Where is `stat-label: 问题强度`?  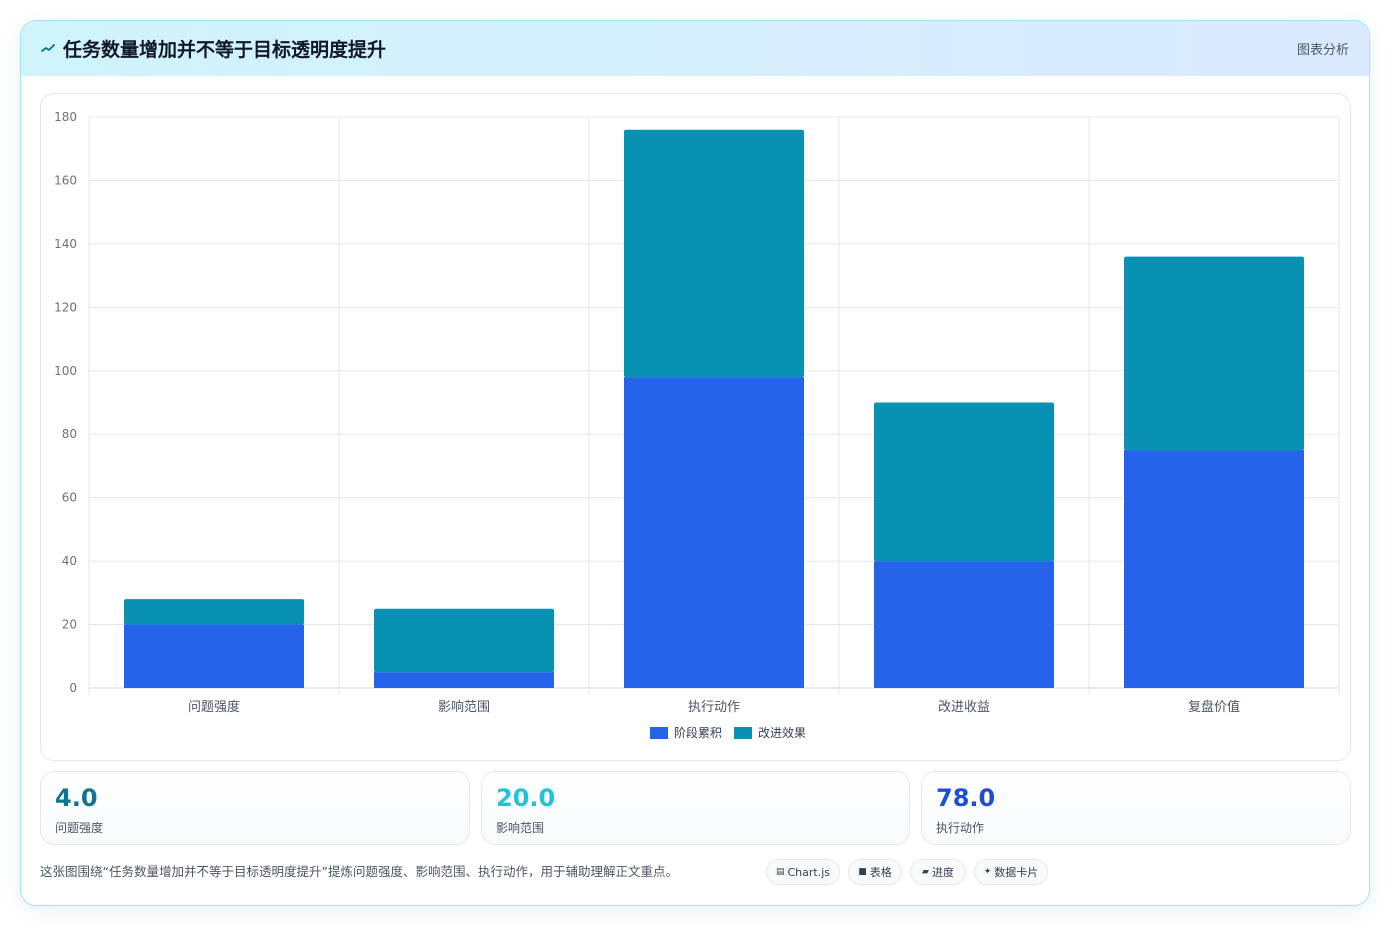 stat-label: 问题强度 is located at coordinates (79, 828).